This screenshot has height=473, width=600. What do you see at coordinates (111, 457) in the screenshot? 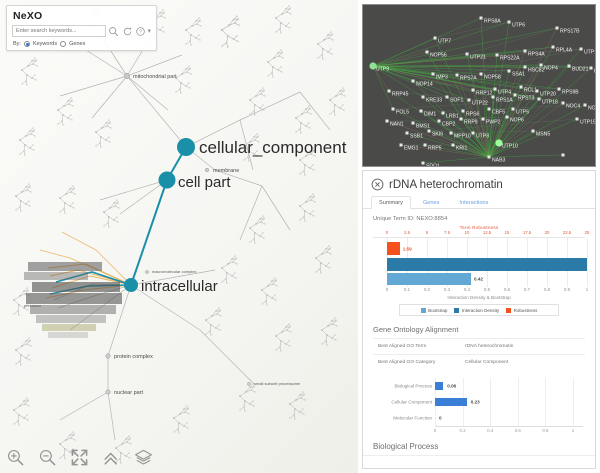
I see `collapse-icon` at bounding box center [111, 457].